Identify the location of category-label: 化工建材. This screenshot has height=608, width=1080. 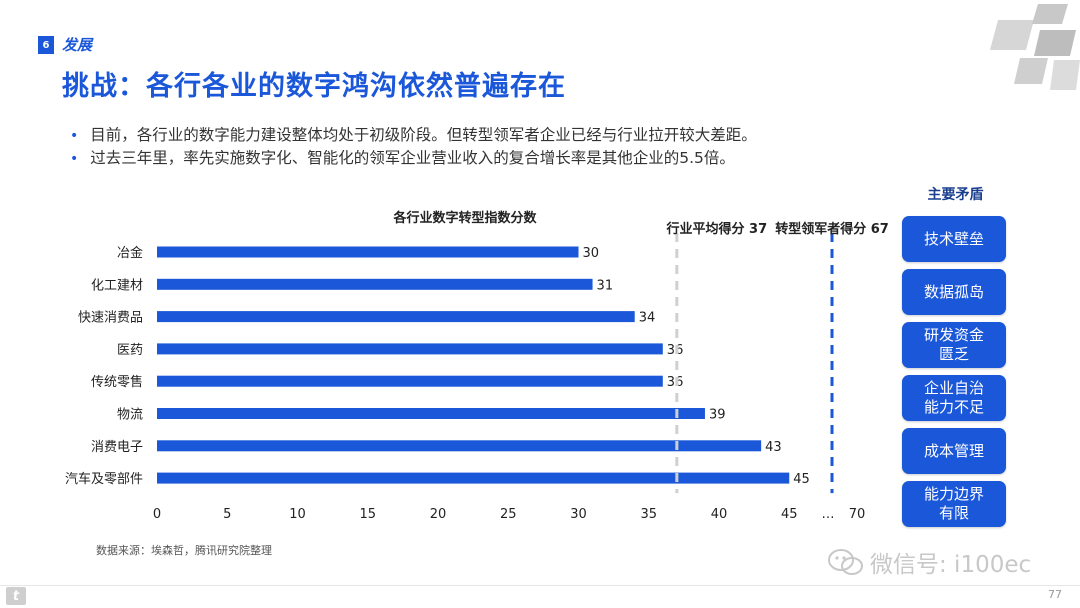
(117, 285).